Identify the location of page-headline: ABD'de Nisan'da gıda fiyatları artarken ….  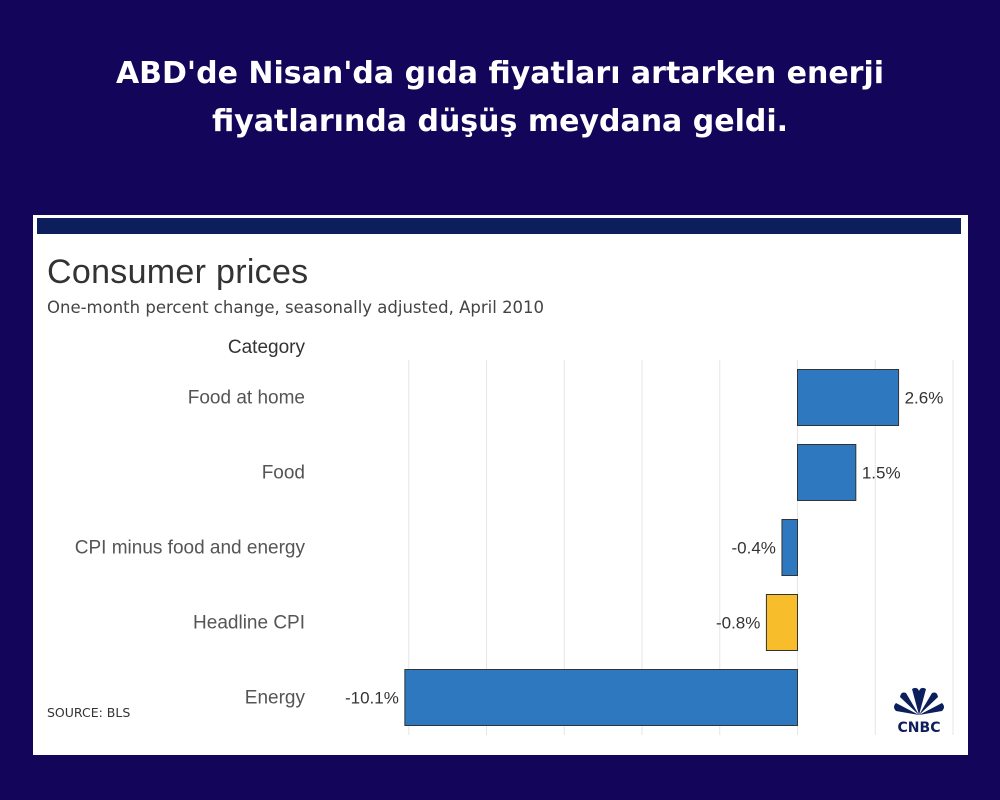
(500, 97).